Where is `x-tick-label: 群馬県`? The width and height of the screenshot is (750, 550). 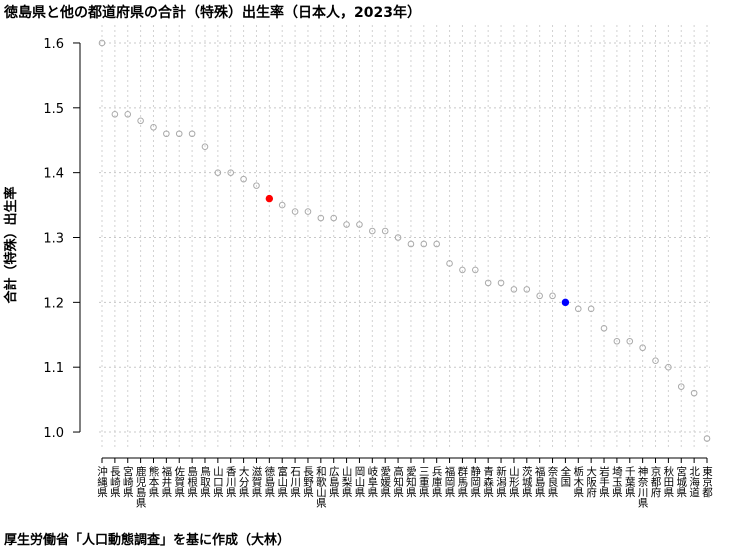 x-tick-label: 群馬県 is located at coordinates (462, 481).